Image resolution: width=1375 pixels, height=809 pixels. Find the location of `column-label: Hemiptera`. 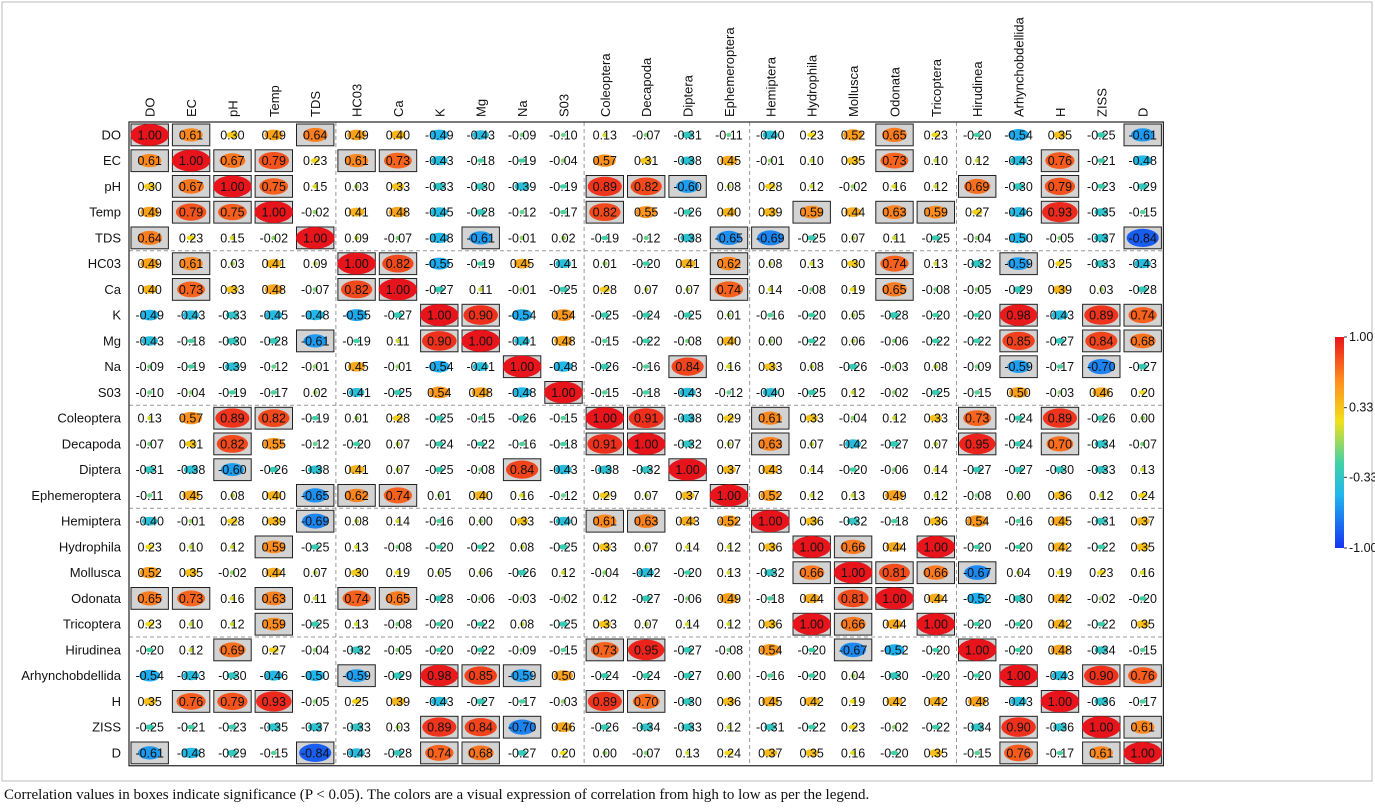

column-label: Hemiptera is located at coordinates (770, 86).